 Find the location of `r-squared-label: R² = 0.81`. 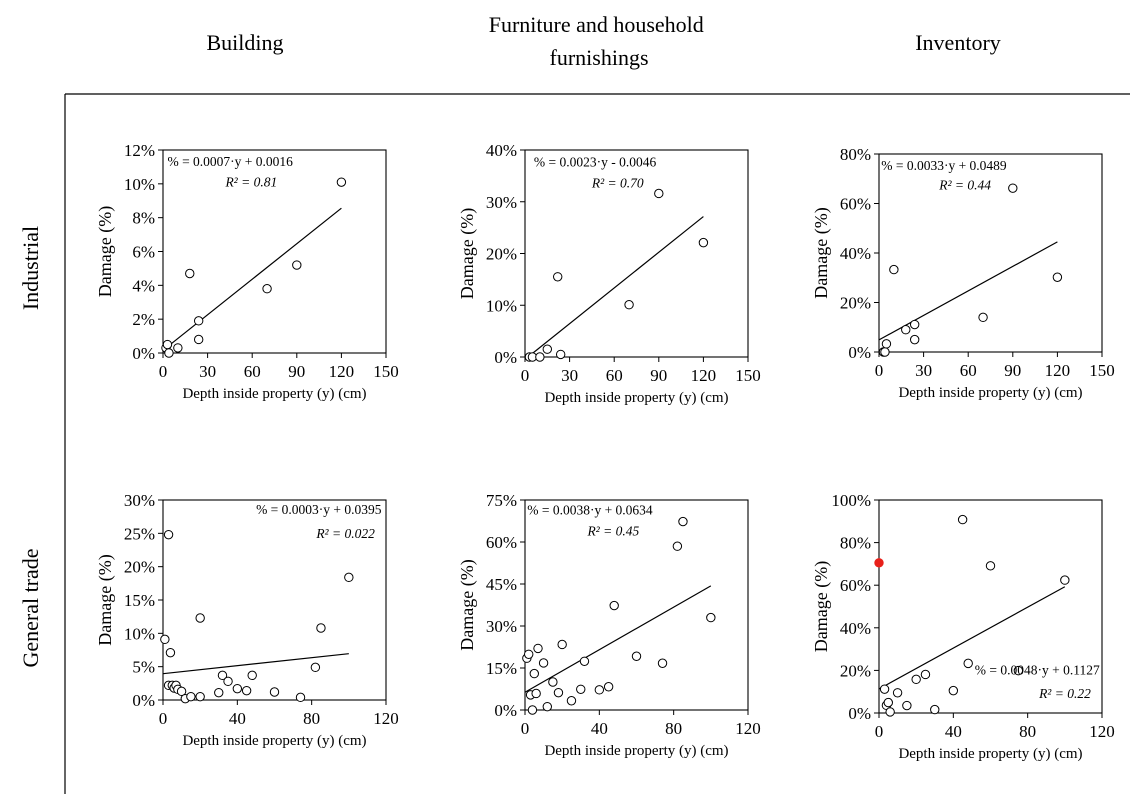

r-squared-label: R² = 0.81 is located at coordinates (250, 182).